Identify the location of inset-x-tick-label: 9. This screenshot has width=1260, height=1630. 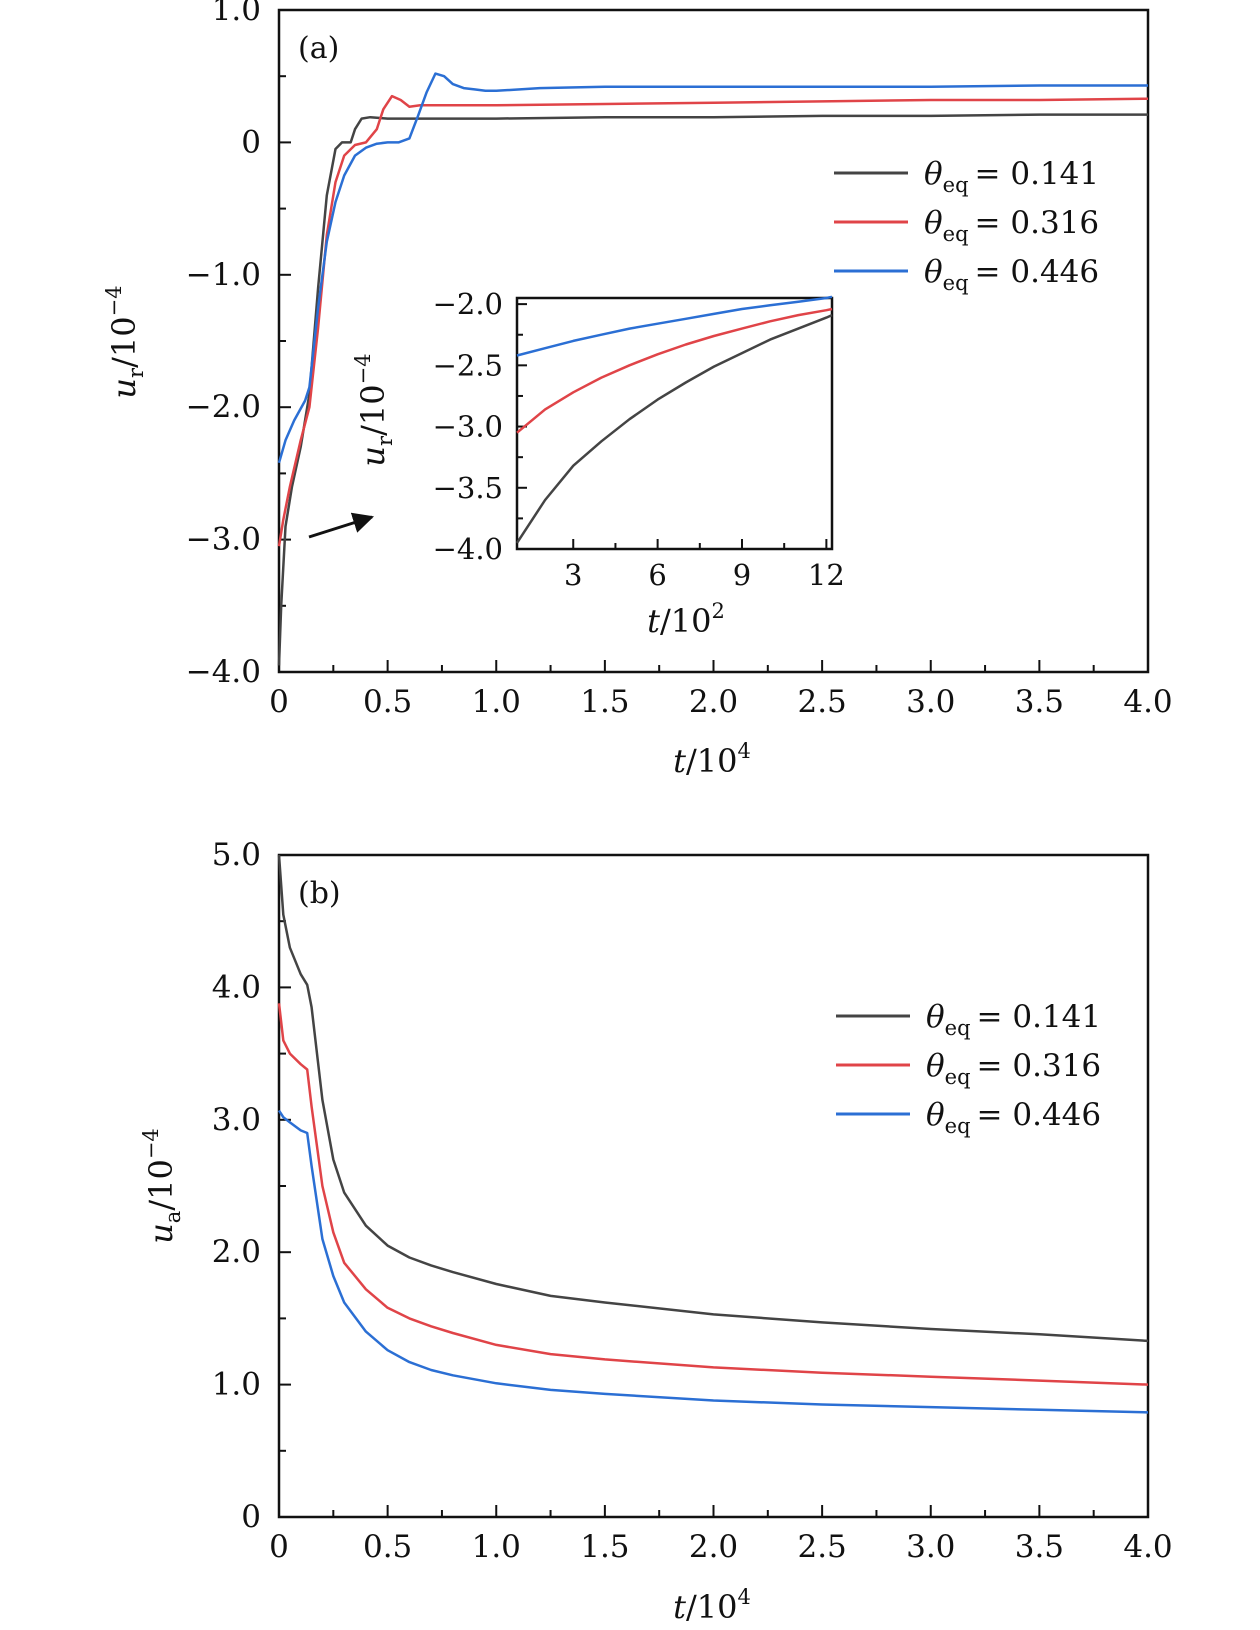
(742, 575).